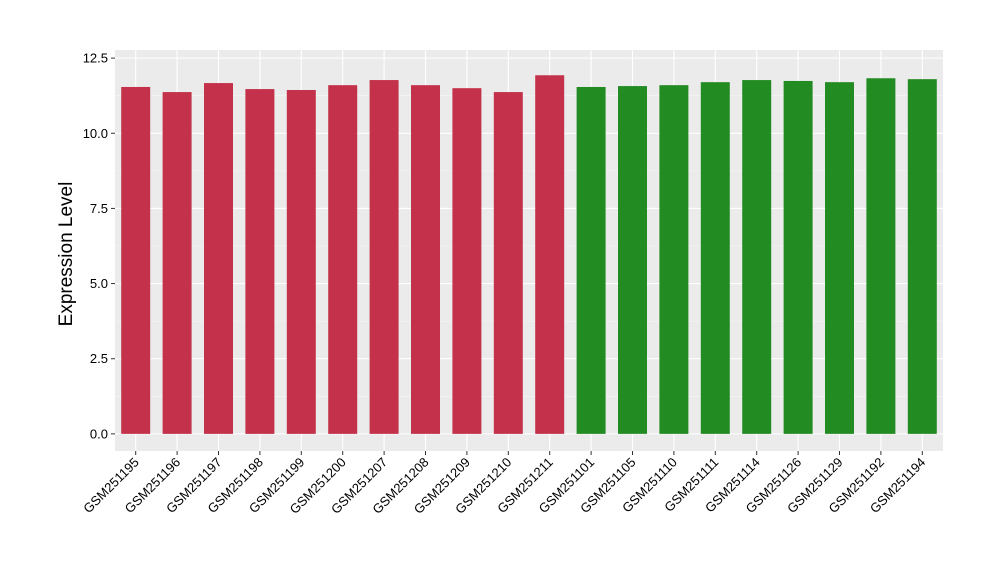 This screenshot has height=580, width=1000. Describe the element at coordinates (136, 260) in the screenshot. I see `bar-GSM251195` at that location.